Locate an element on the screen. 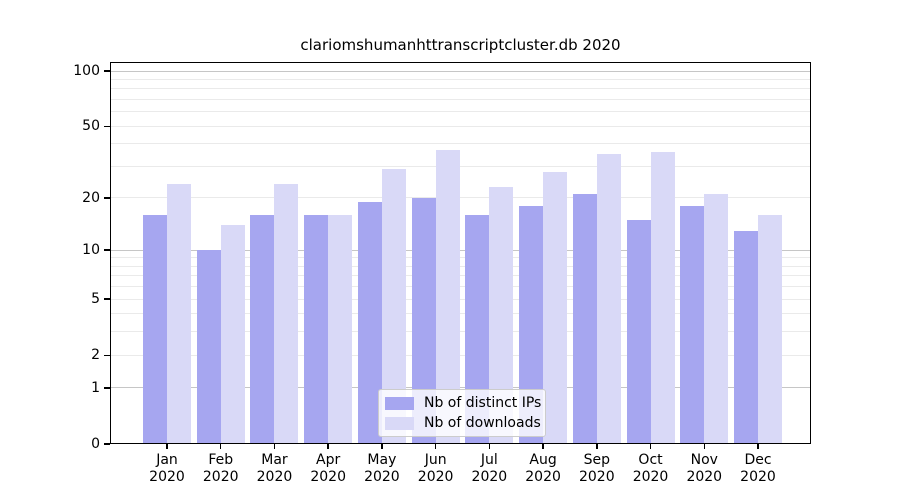 This screenshot has height=500, width=900. y-tick-label: 2 is located at coordinates (95, 355).